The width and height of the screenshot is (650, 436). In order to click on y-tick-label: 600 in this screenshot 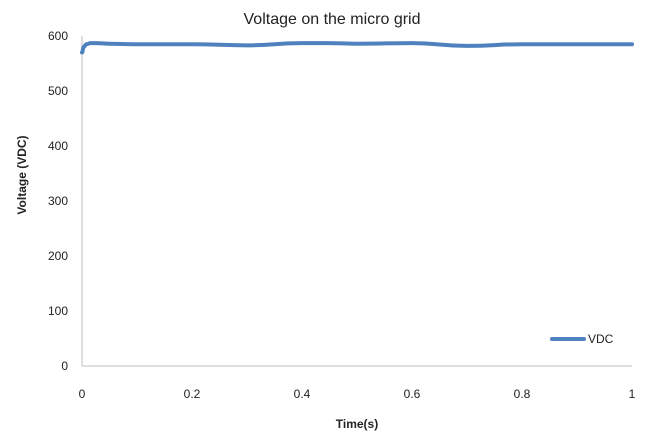, I will do `click(58, 36)`.